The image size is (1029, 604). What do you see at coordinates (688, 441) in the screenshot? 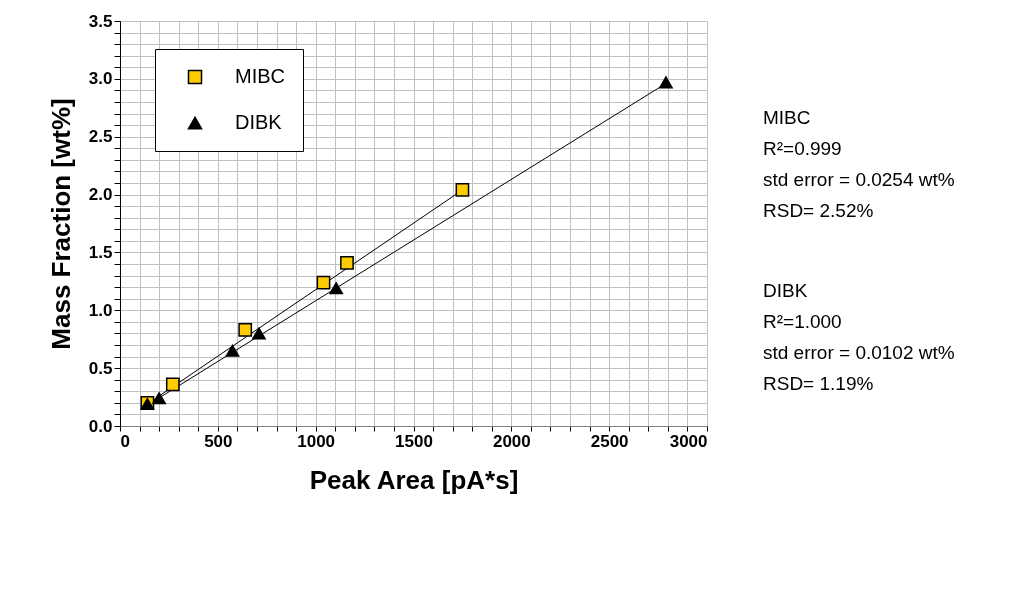
I see `x-tick-label: 3000` at bounding box center [688, 441].